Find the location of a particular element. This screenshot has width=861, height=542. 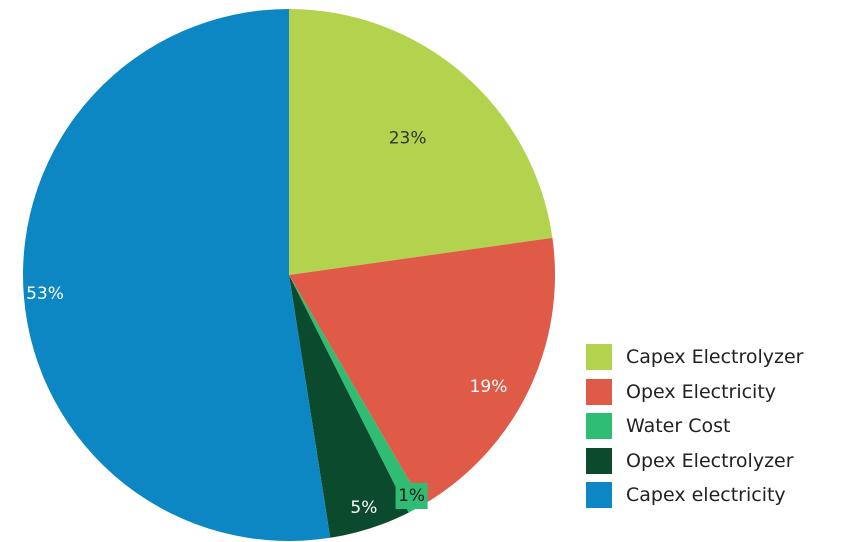

legend-label: Opex Electrolyzer is located at coordinates (710, 460).